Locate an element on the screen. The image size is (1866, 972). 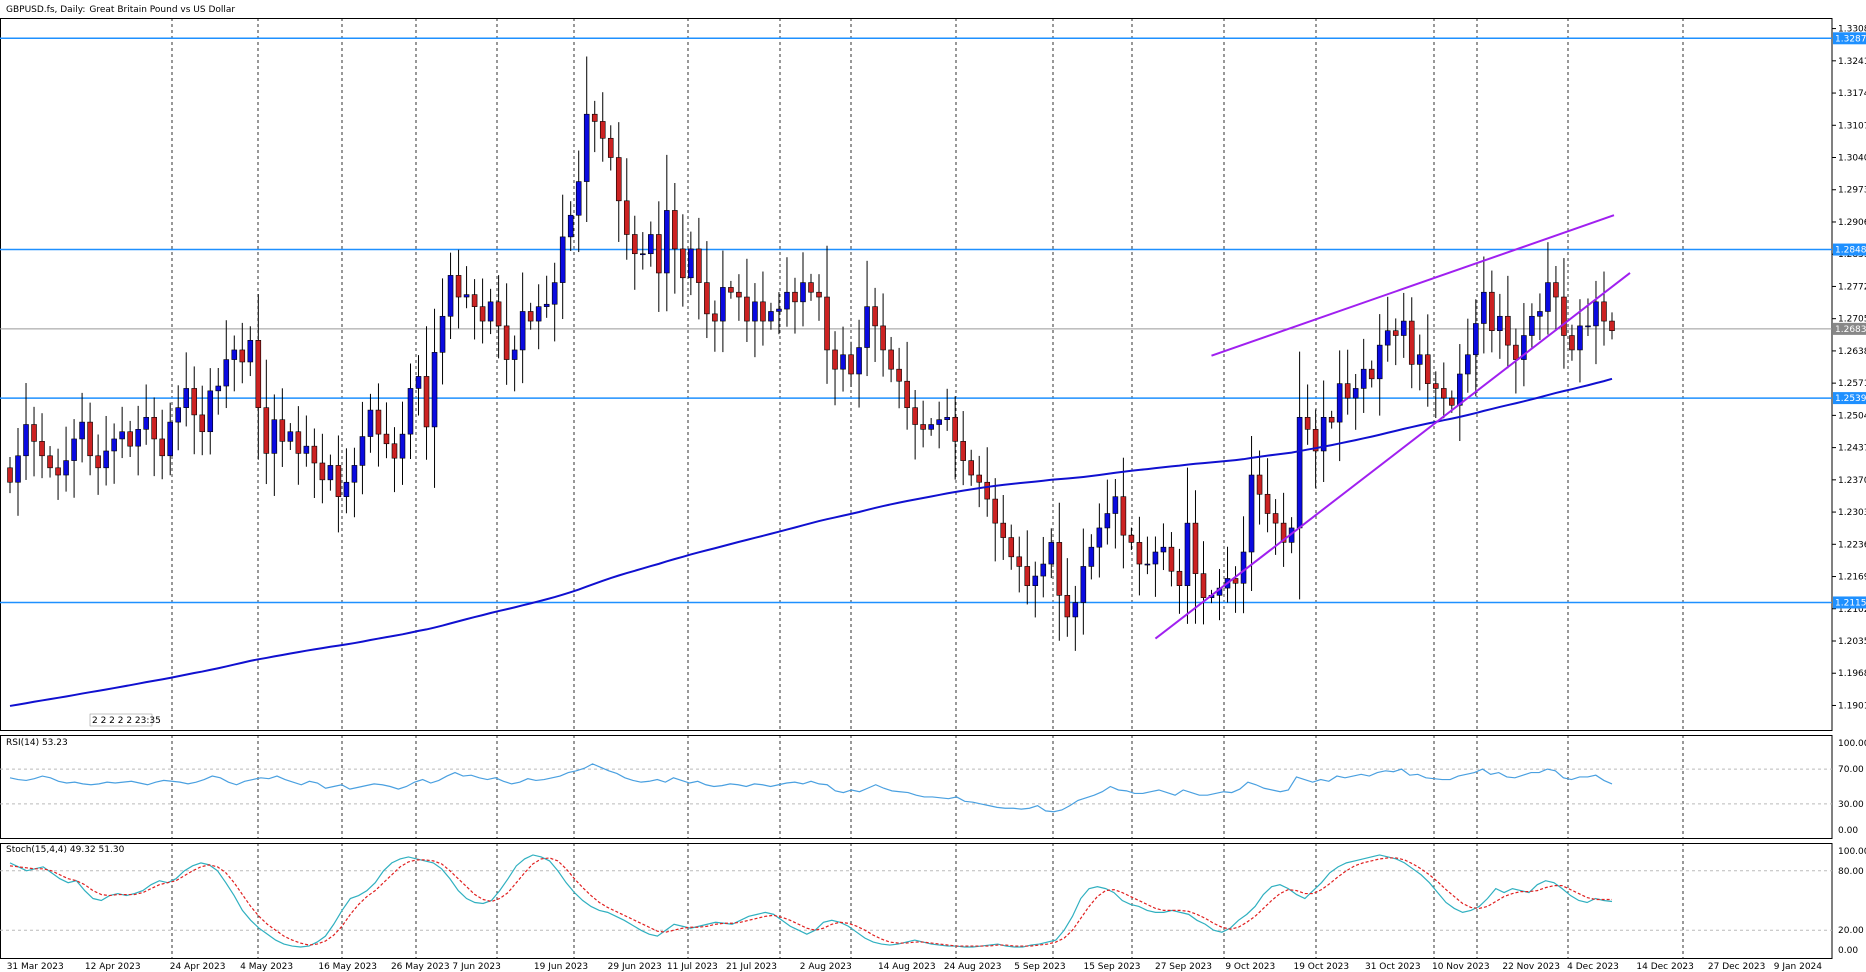
rsi-tick-label: 0.00 is located at coordinates (1848, 831).